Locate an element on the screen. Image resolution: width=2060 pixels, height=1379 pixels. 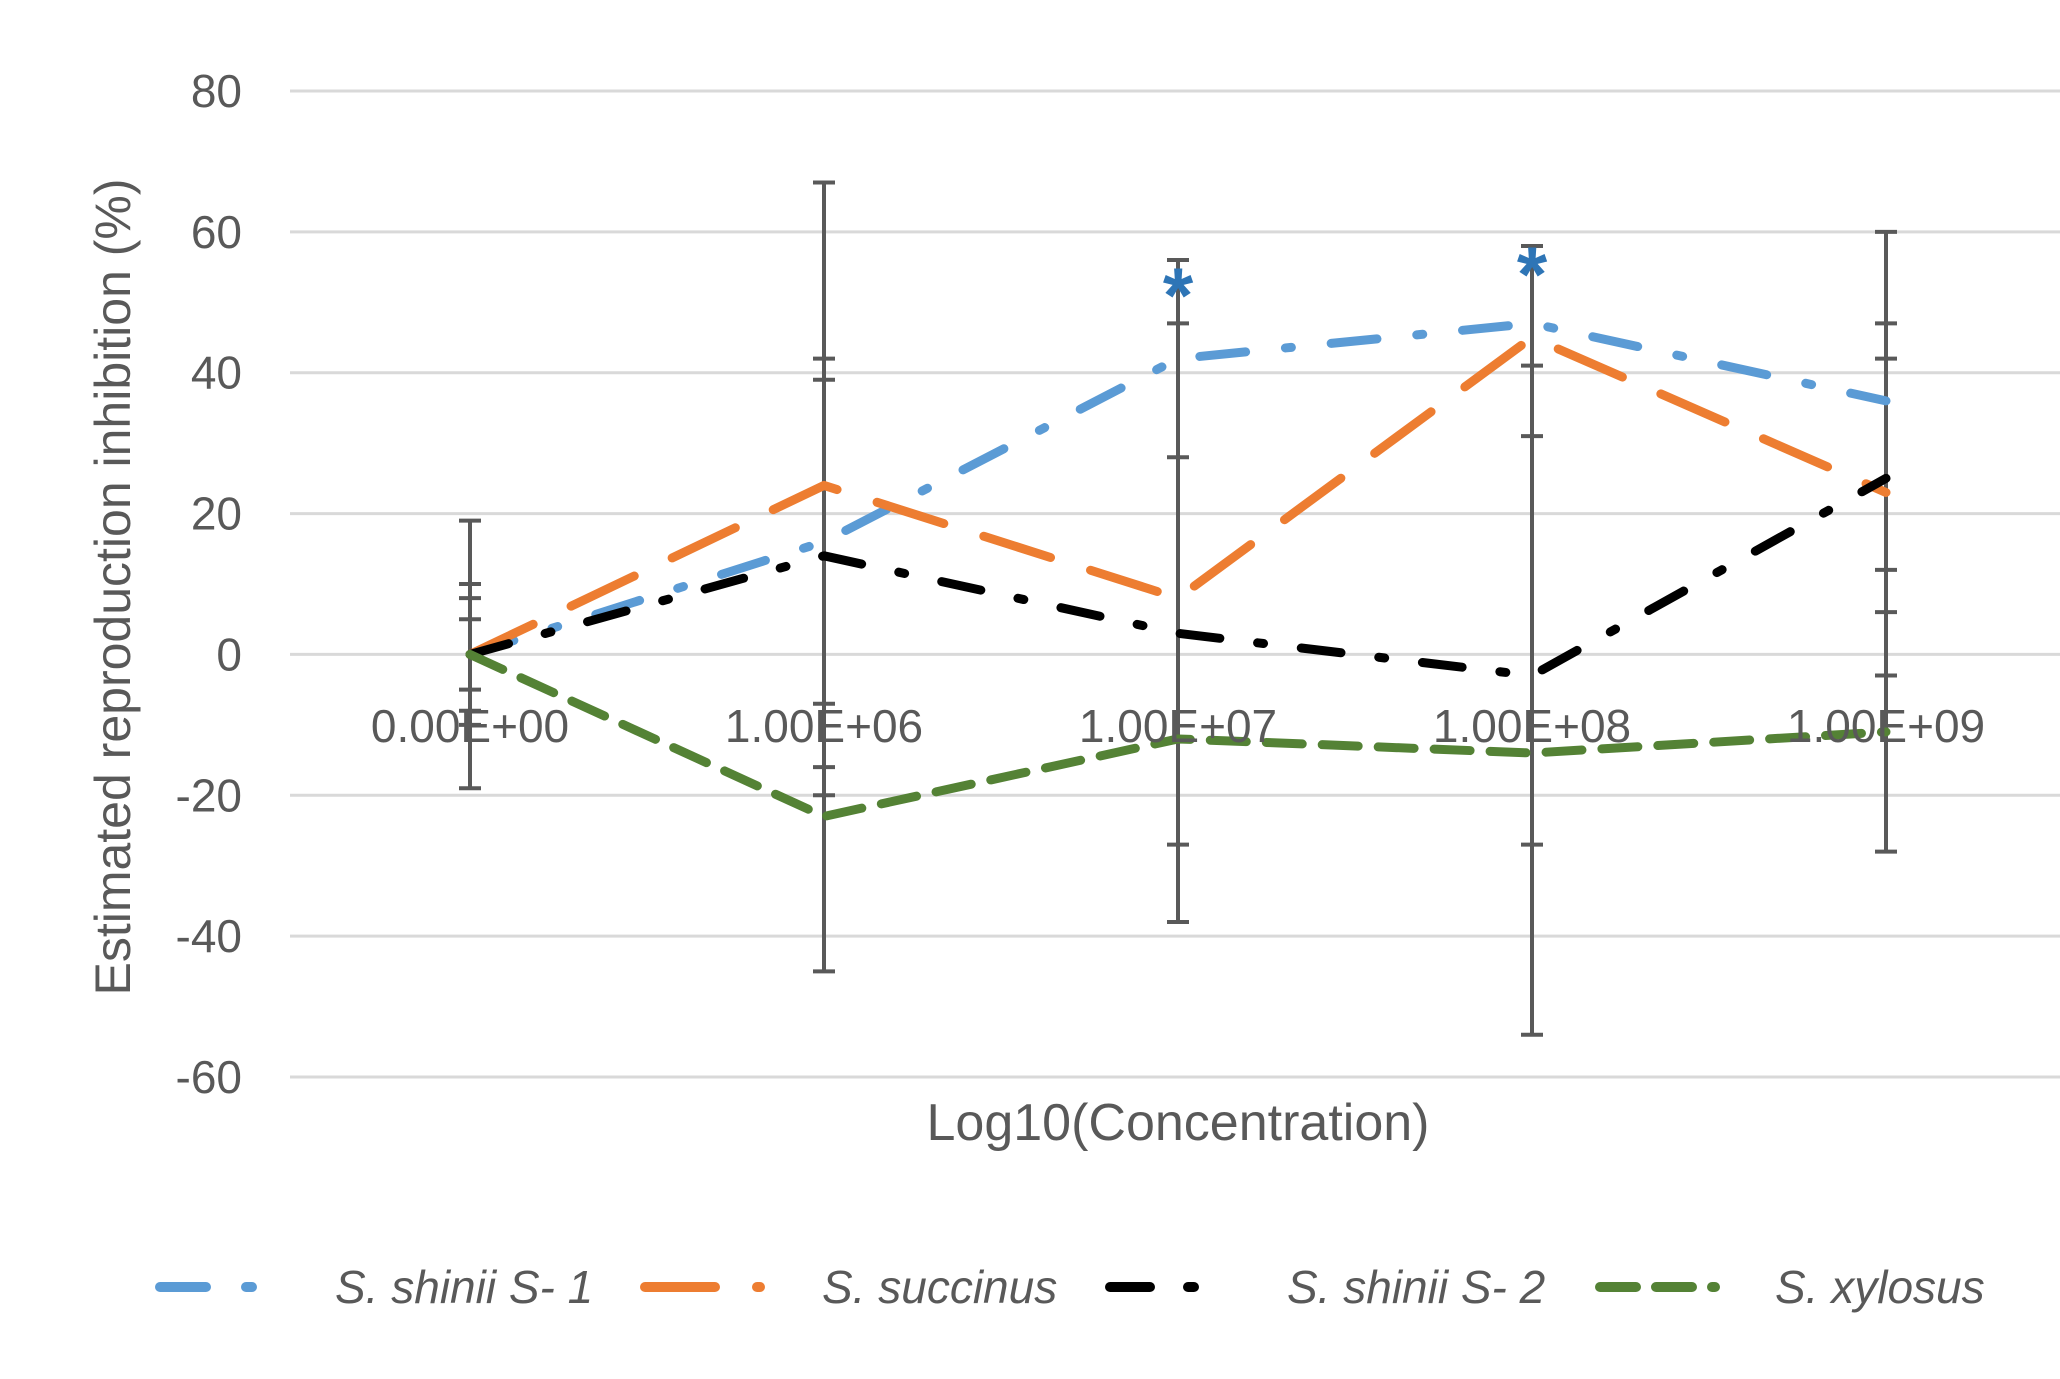
y-tick-label: -20 is located at coordinates (209, 795).